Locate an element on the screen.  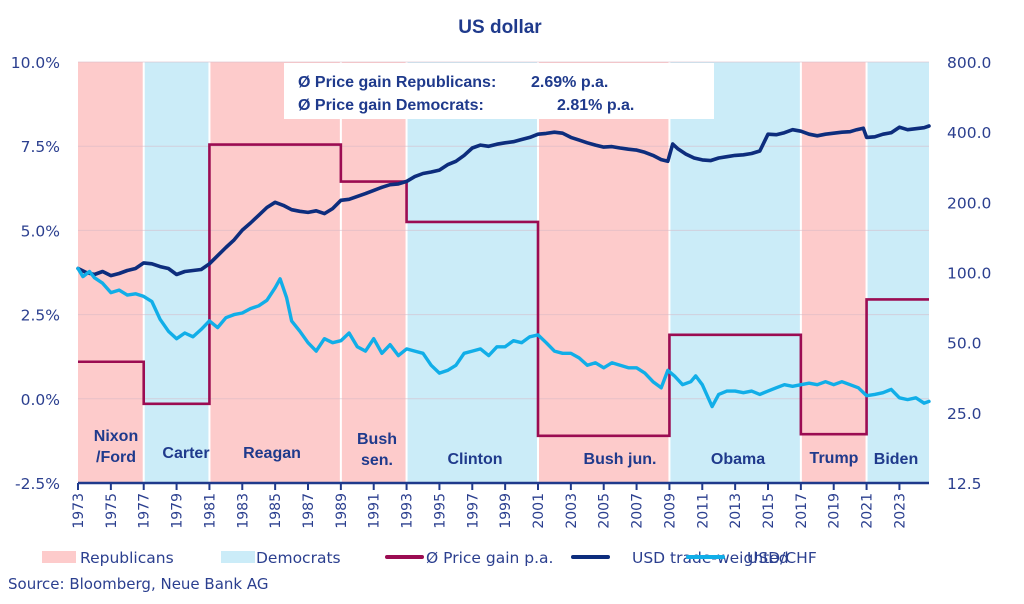
president-label: Clinton is located at coordinates (474, 459).